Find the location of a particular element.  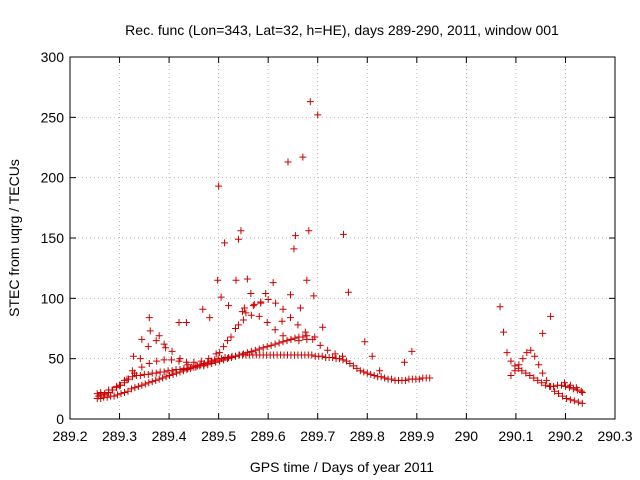

y-axis-label: STEC from uqrg / TECUs is located at coordinates (14, 238).